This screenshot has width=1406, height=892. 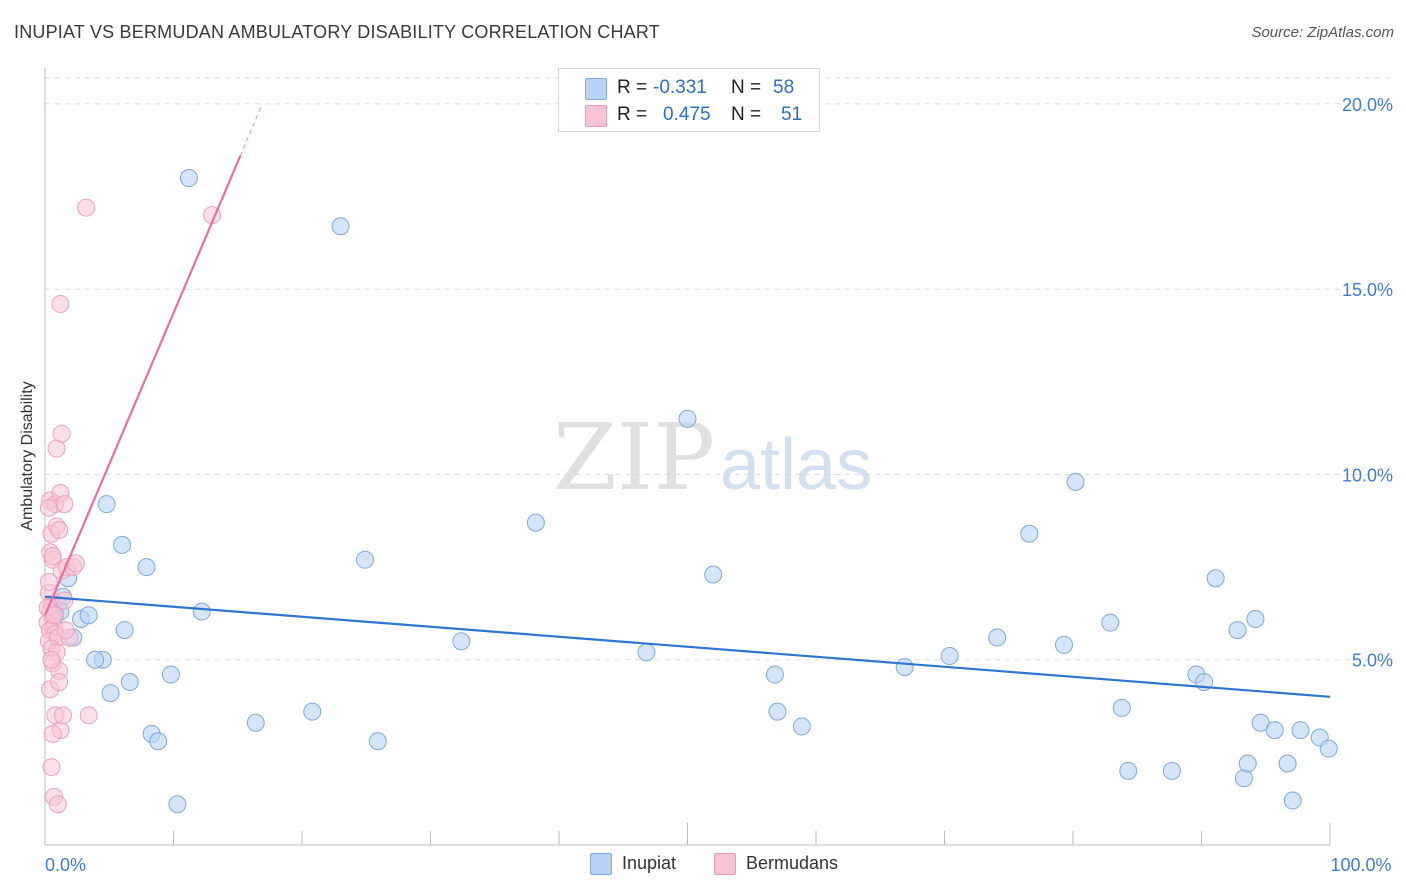 I want to click on bermudans-trend-line, so click(x=142, y=385).